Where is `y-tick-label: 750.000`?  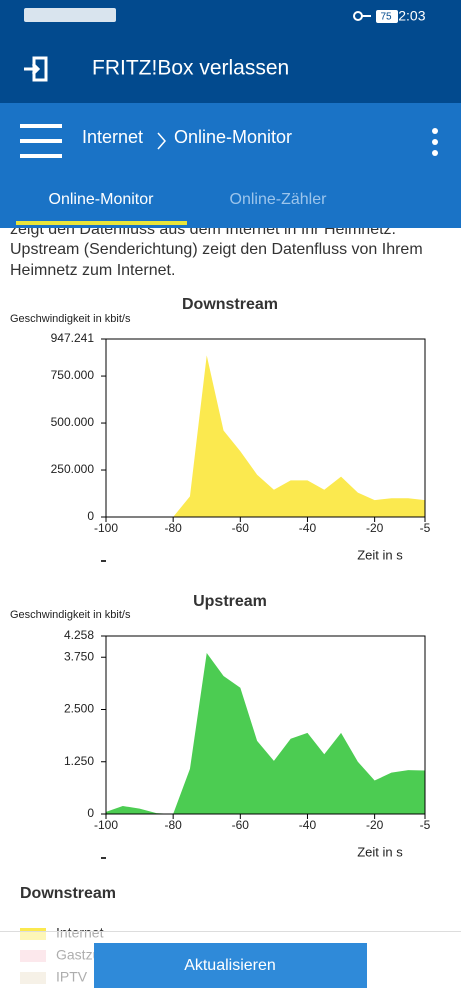
y-tick-label: 750.000 is located at coordinates (73, 375).